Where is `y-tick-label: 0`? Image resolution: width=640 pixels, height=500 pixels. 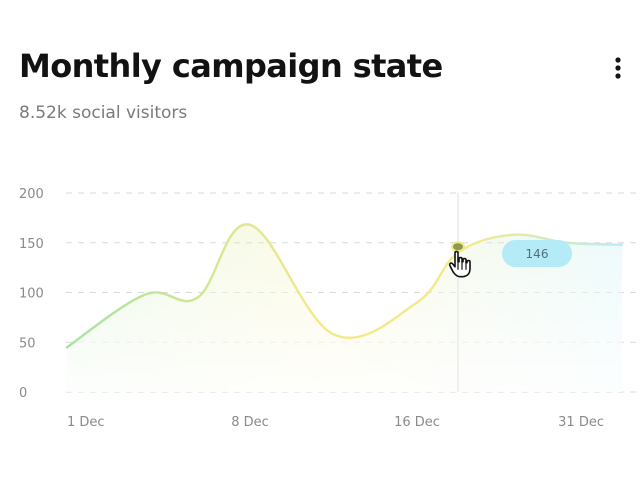 y-tick-label: 0 is located at coordinates (23, 393).